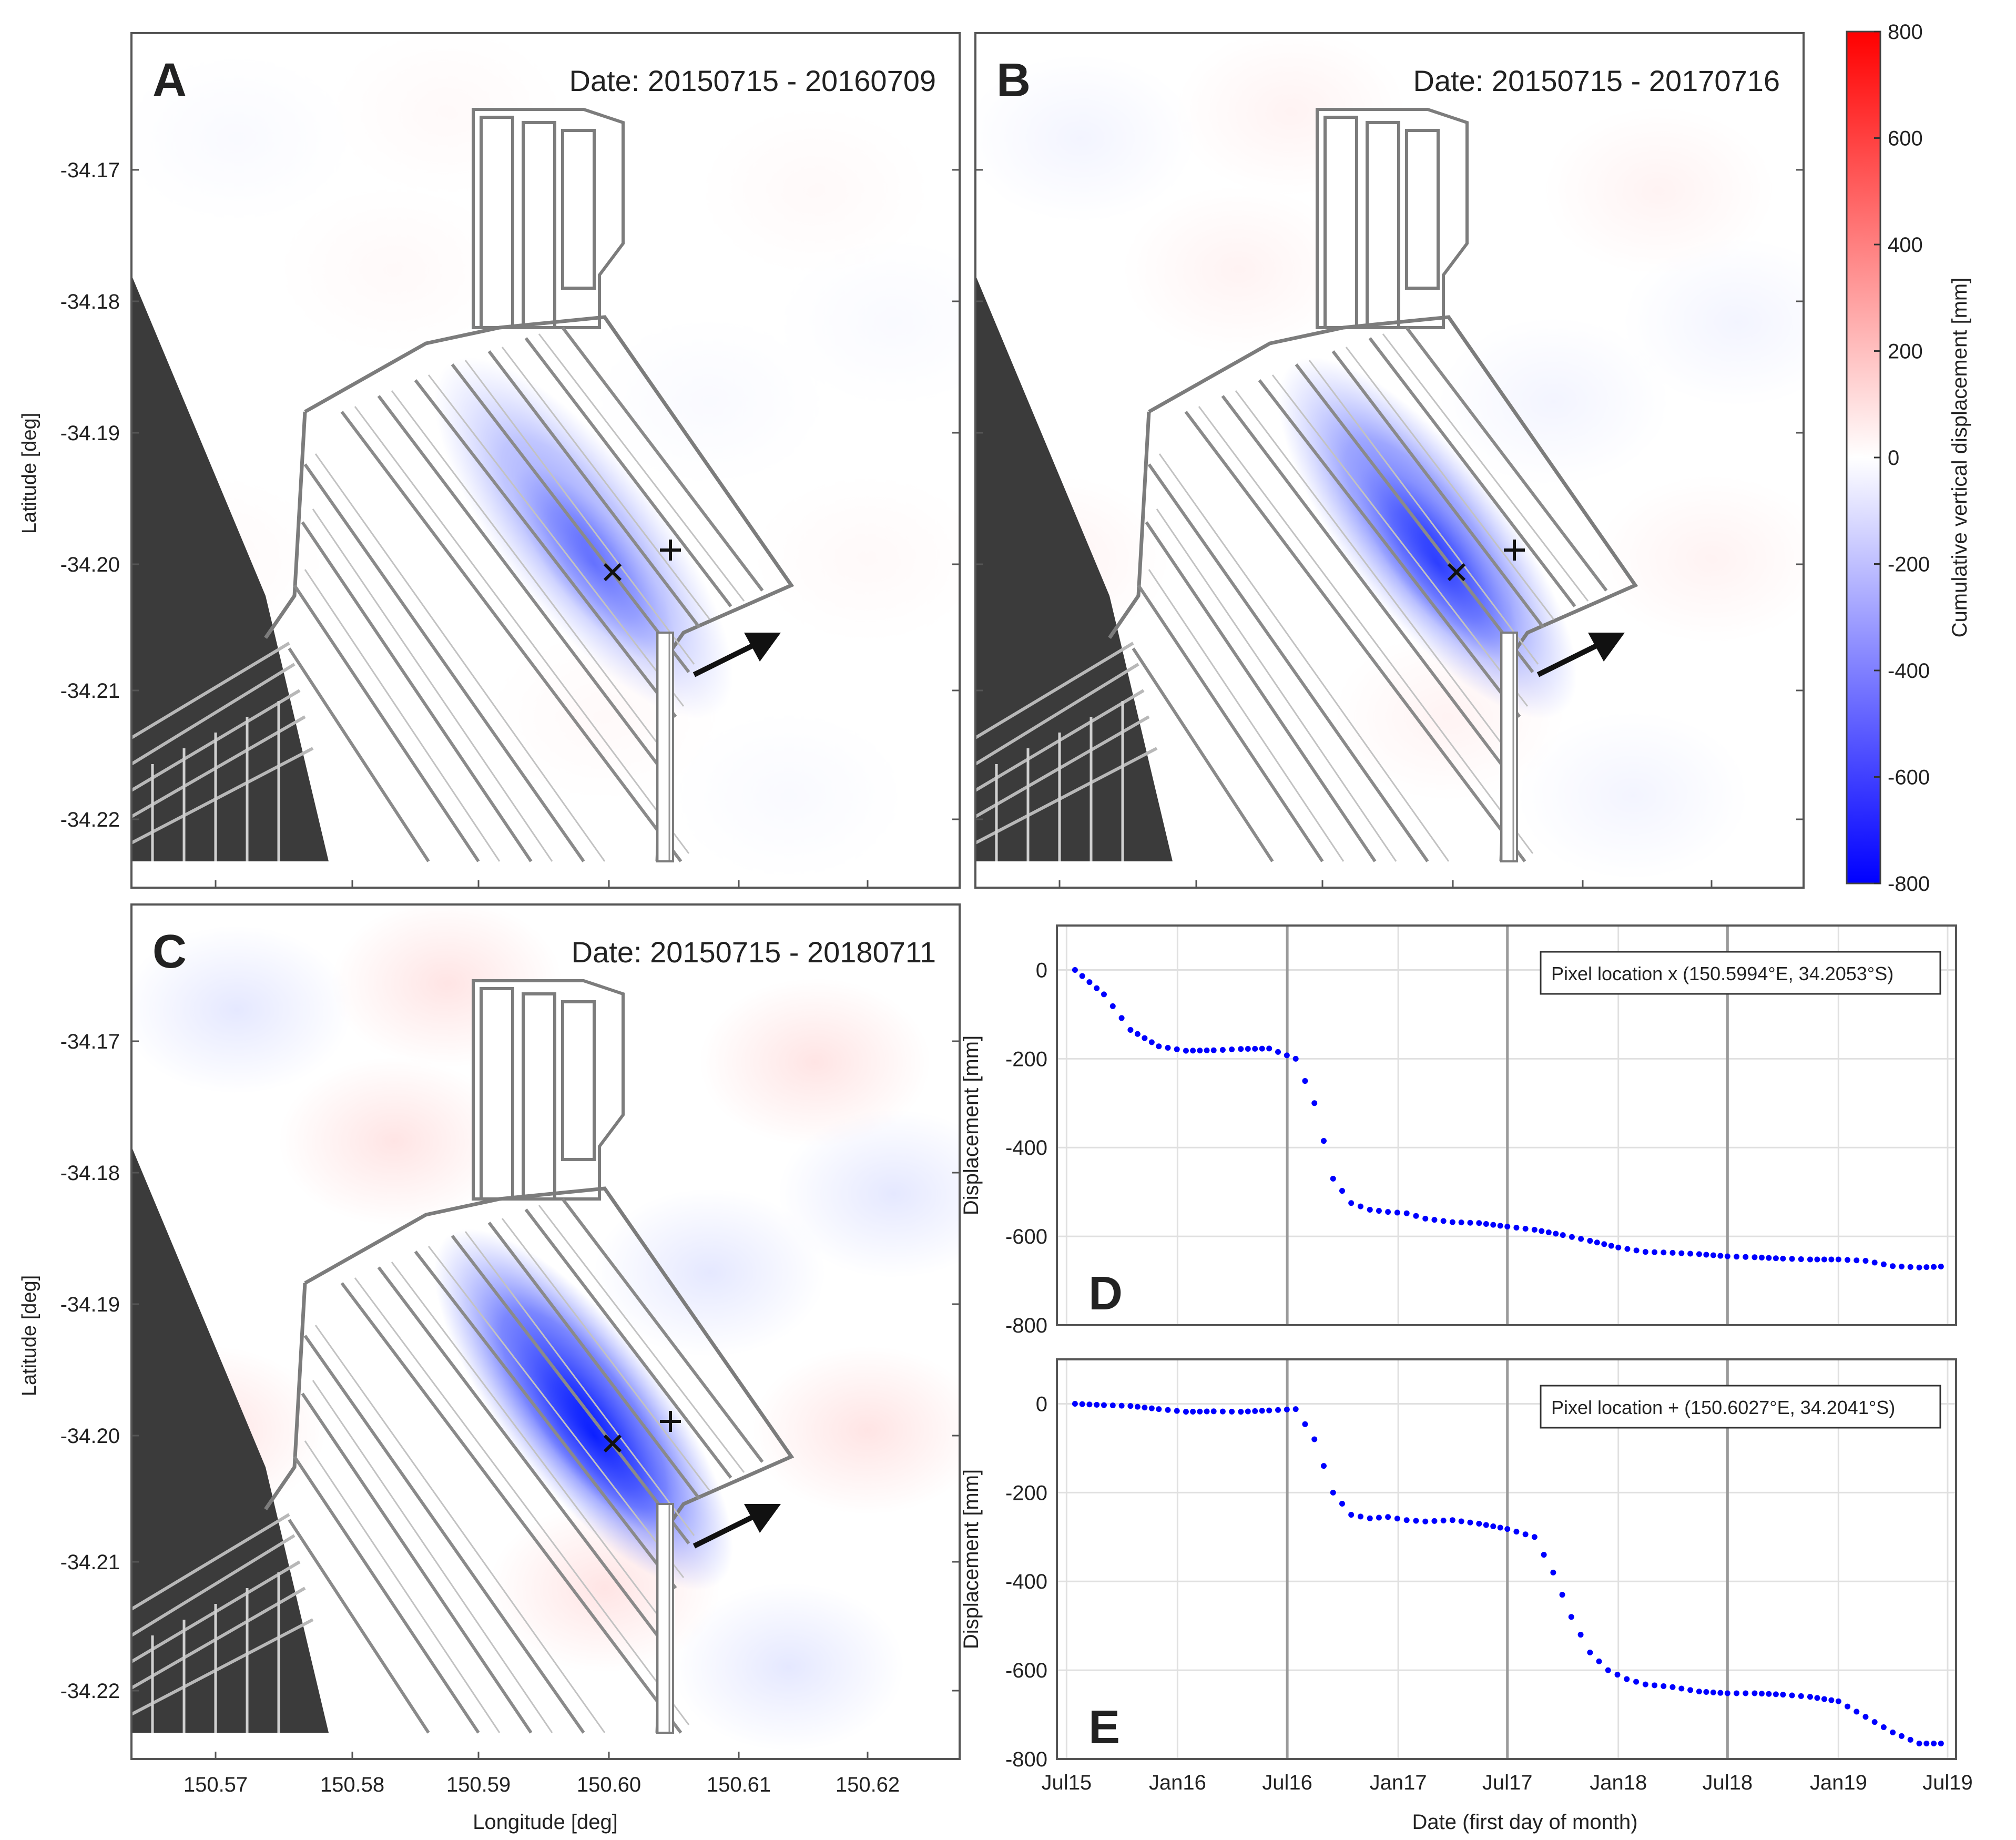 The width and height of the screenshot is (2016, 1840). I want to click on lat-tick-label: -34.20, so click(90, 564).